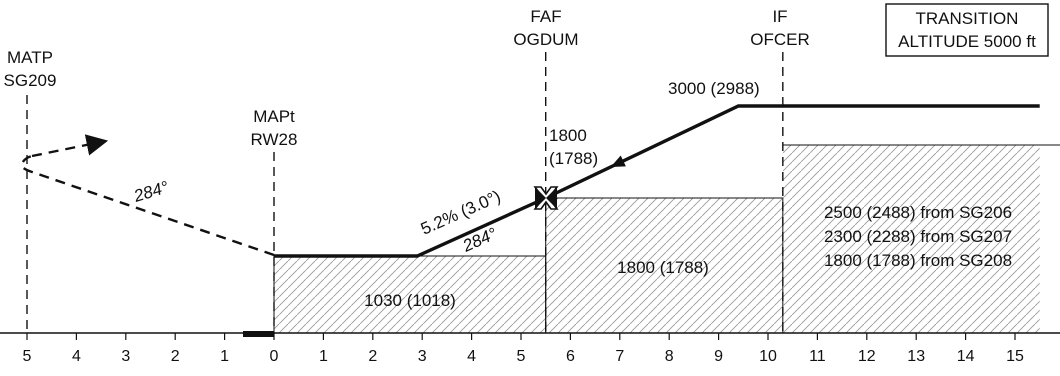 This screenshot has height=376, width=1060. I want to click on matp-label: MATP, so click(30, 57).